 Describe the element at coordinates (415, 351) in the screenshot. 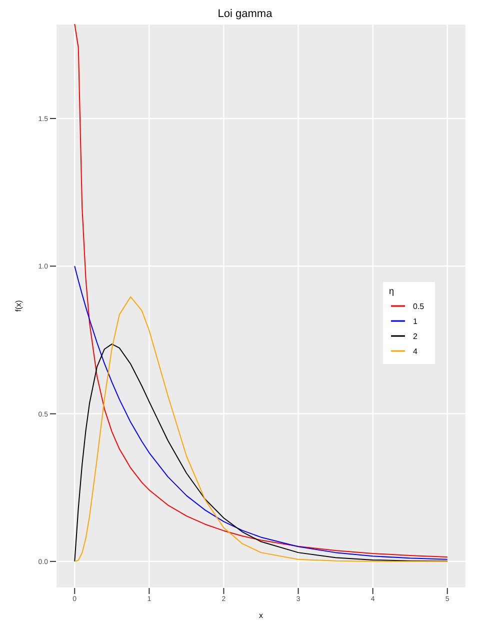

I see `legend-label: 4` at that location.